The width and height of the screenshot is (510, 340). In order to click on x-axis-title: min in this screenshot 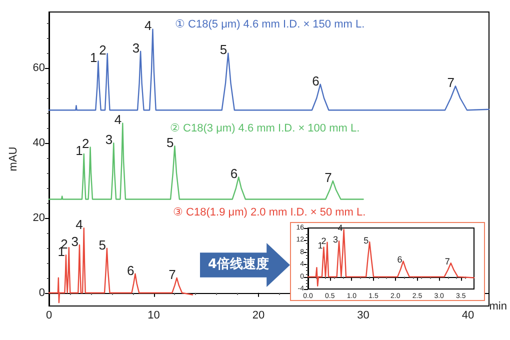, I will do `click(498, 306)`.